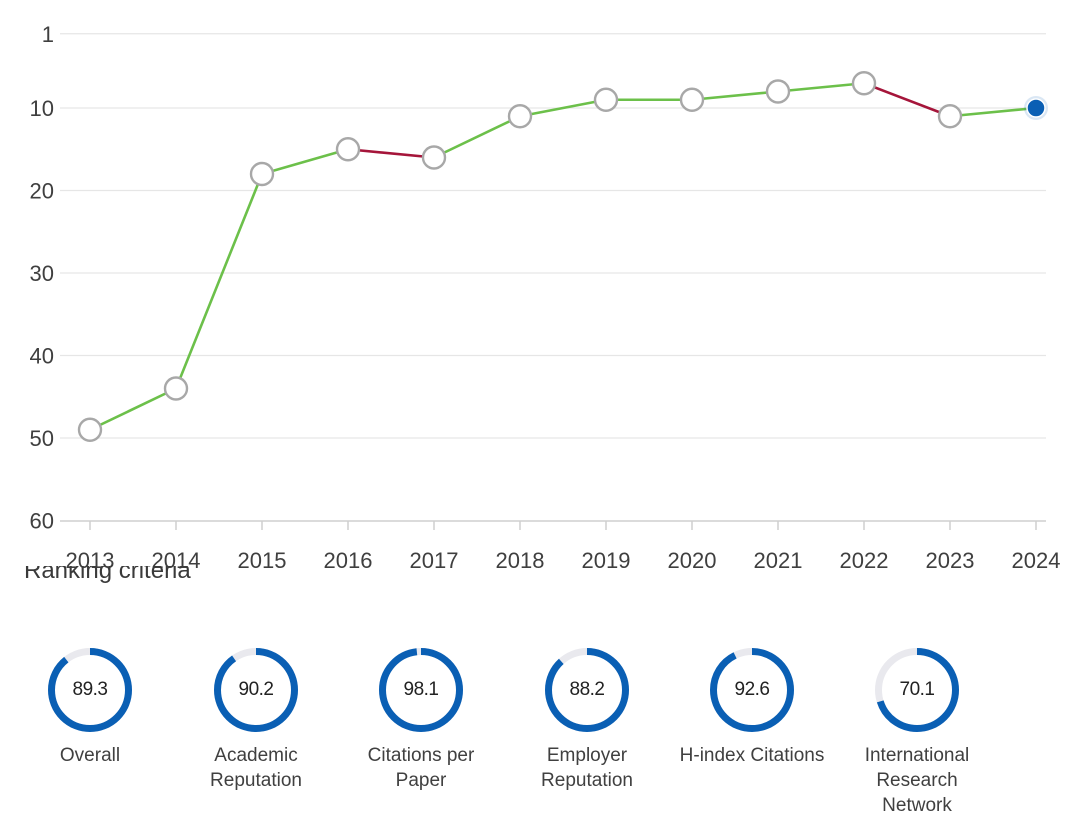 The height and width of the screenshot is (828, 1080). What do you see at coordinates (176, 560) in the screenshot?
I see `x-tick-label: 2014` at bounding box center [176, 560].